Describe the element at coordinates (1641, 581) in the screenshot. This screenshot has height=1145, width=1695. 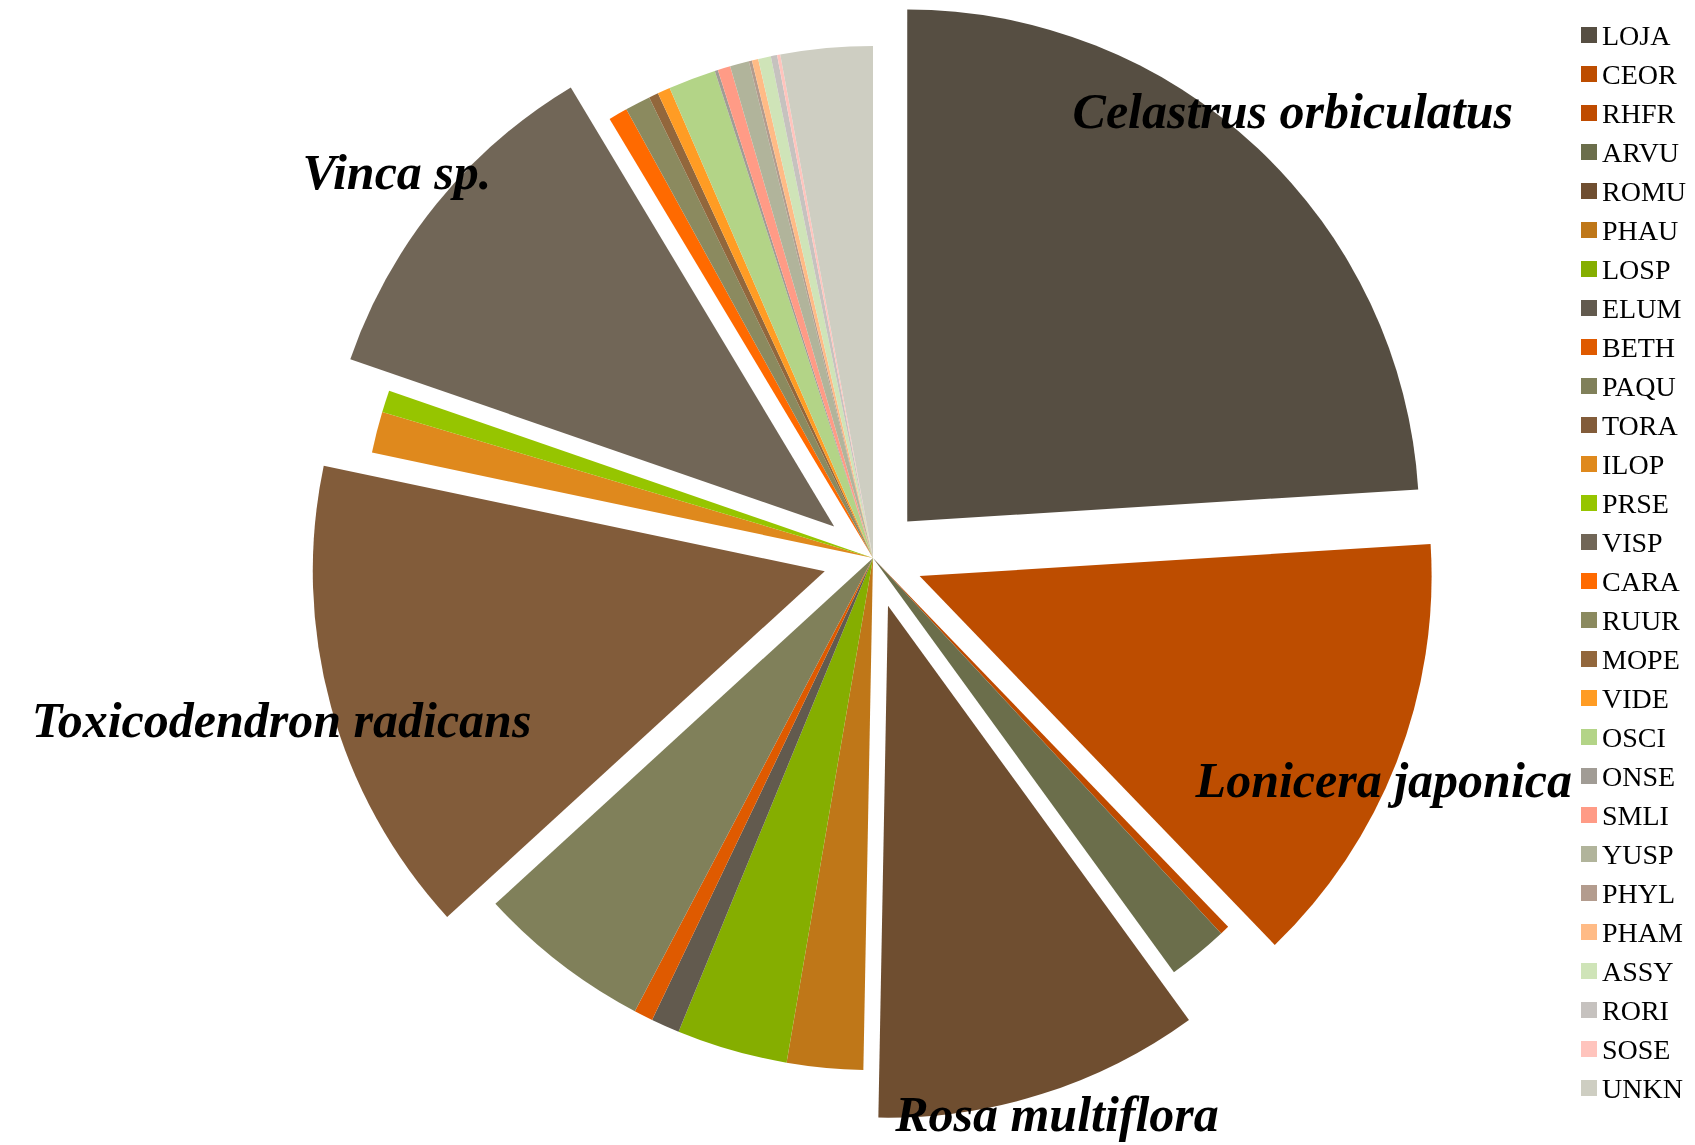
I see `legend-label: CARA` at that location.